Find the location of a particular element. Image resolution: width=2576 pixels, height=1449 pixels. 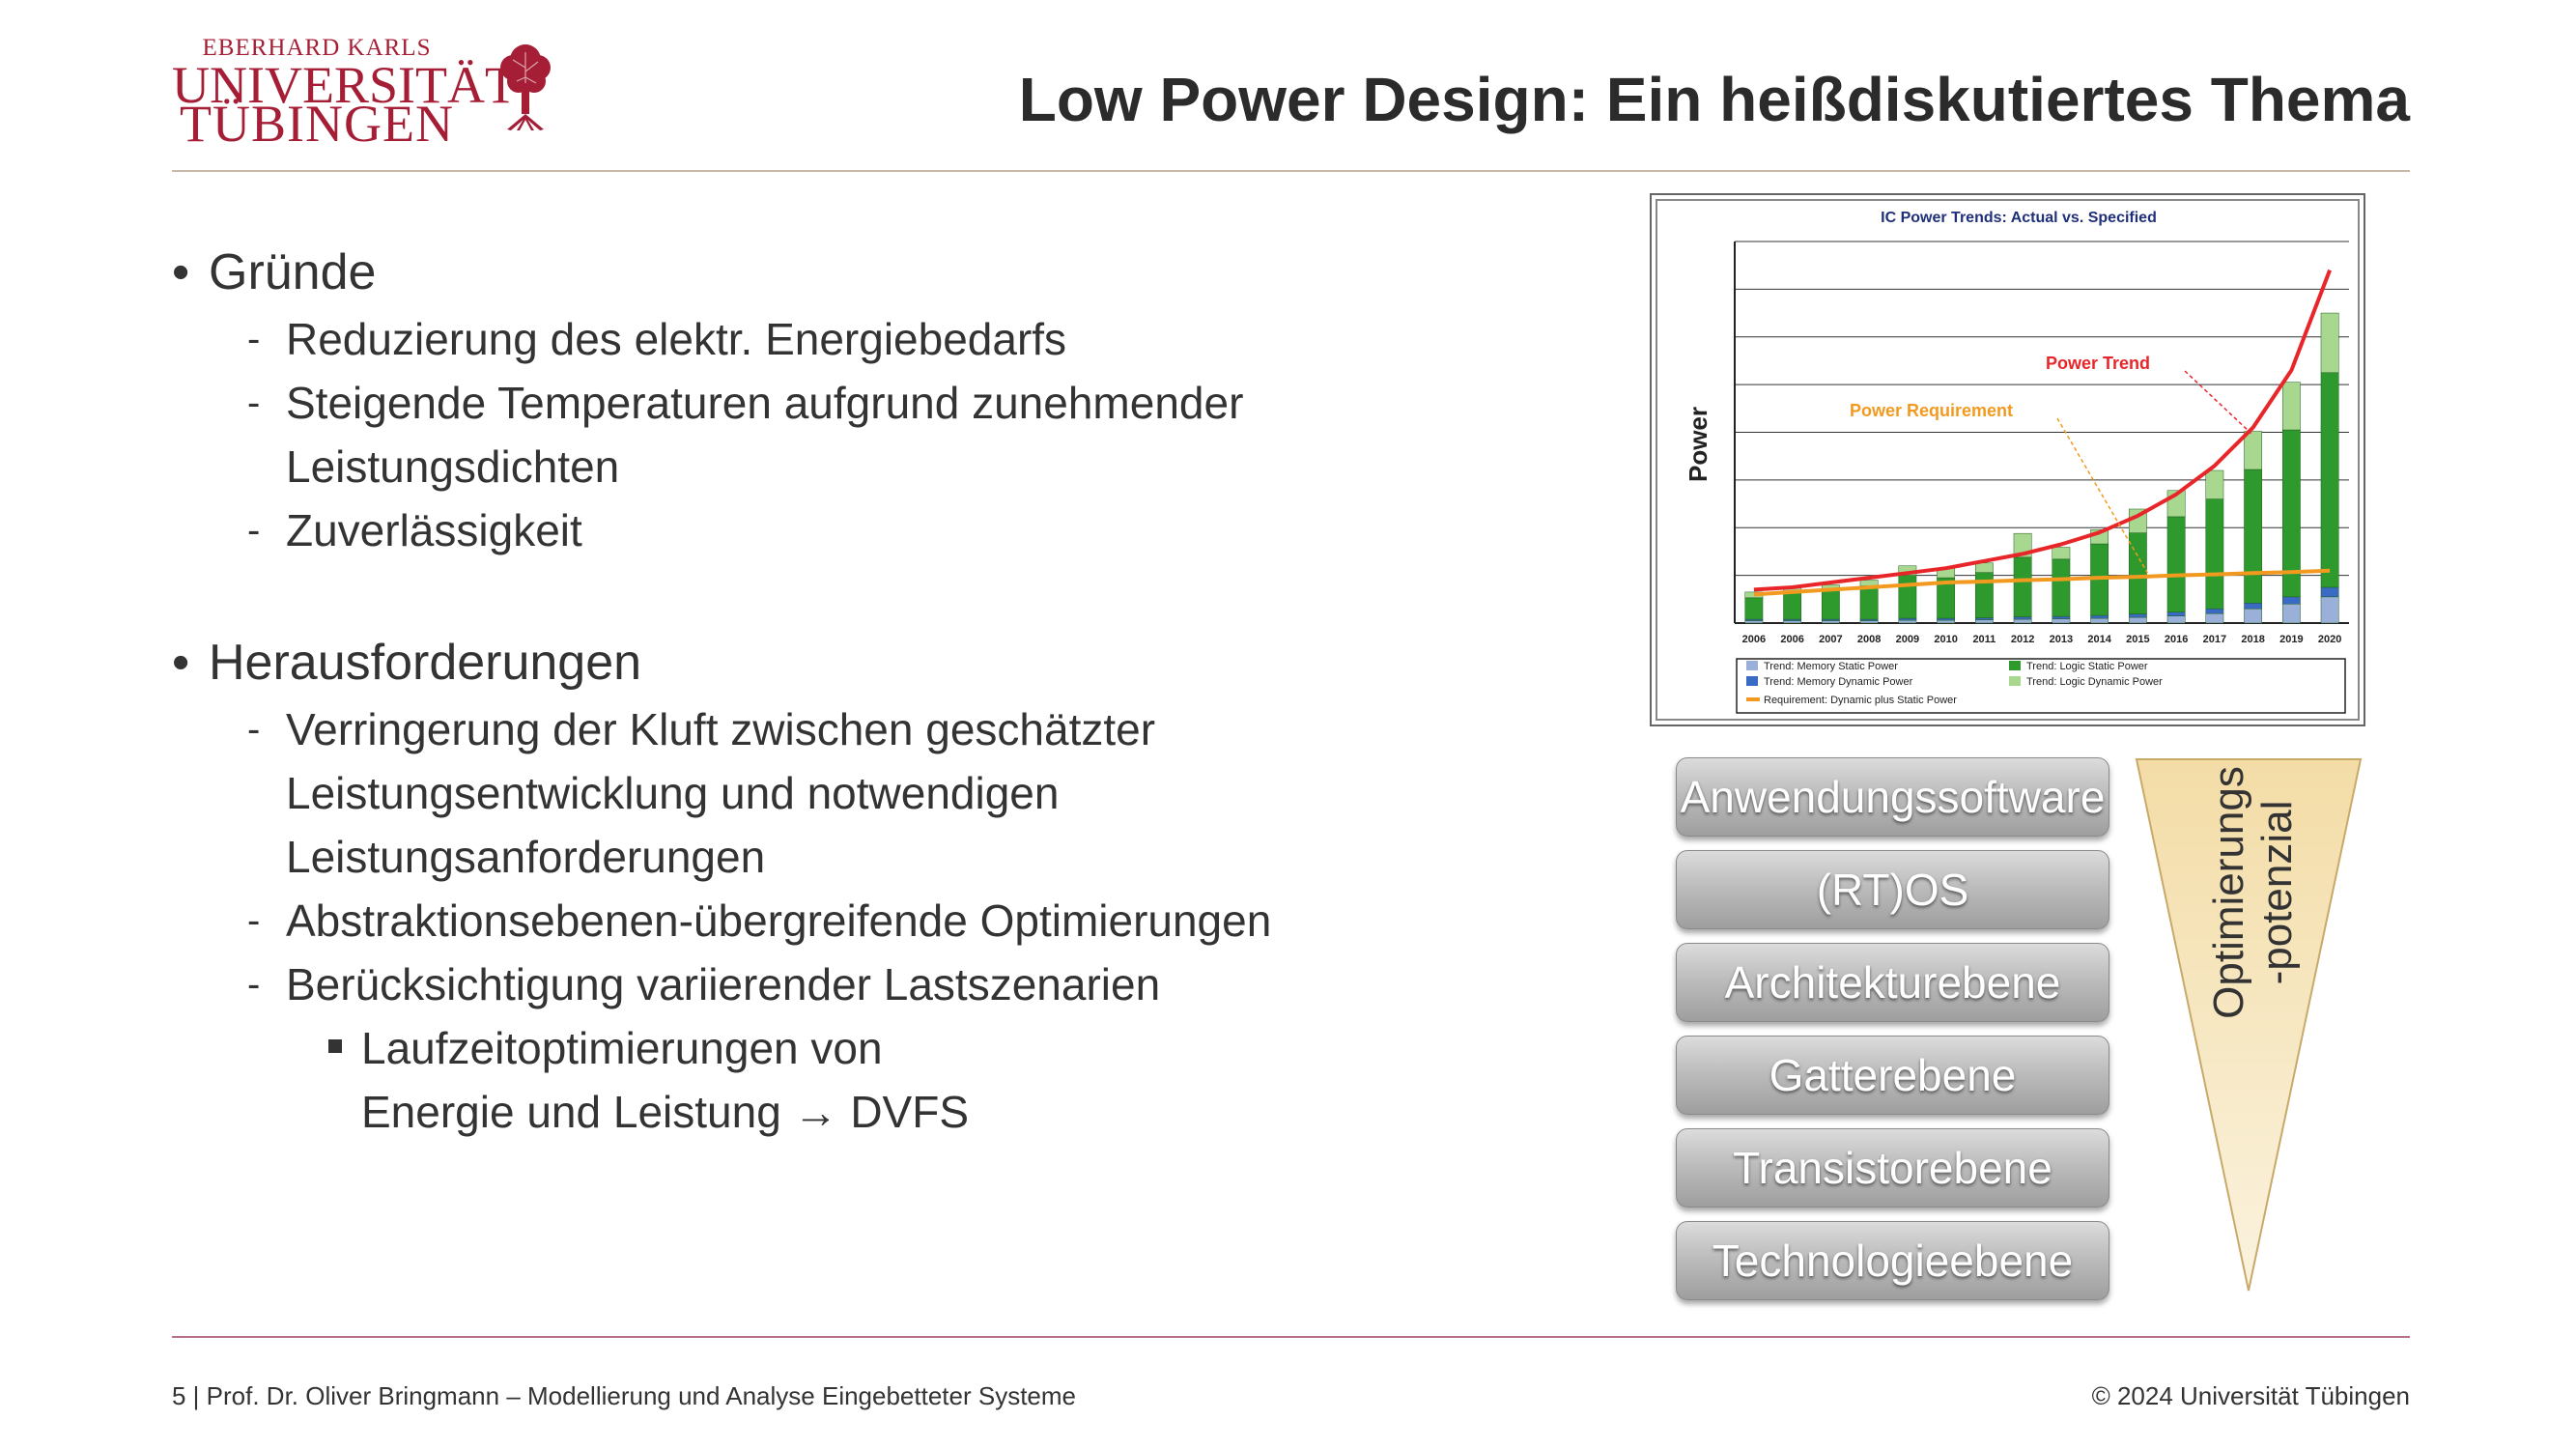

square-marker is located at coordinates (335, 1046).